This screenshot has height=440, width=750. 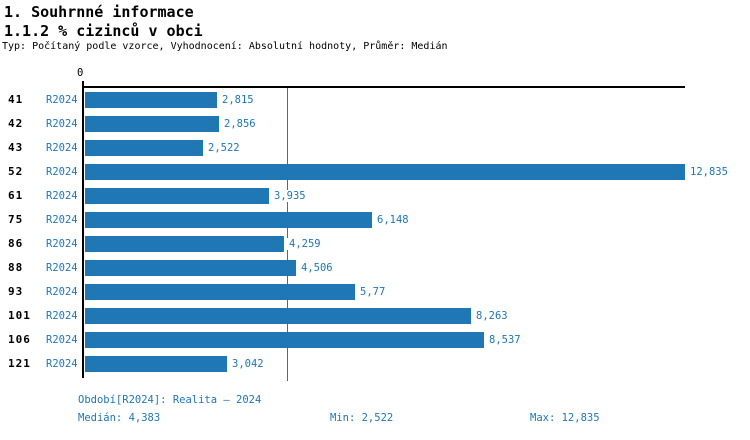 What do you see at coordinates (99, 12) in the screenshot?
I see `section-title: 1. Souhrnné informace` at bounding box center [99, 12].